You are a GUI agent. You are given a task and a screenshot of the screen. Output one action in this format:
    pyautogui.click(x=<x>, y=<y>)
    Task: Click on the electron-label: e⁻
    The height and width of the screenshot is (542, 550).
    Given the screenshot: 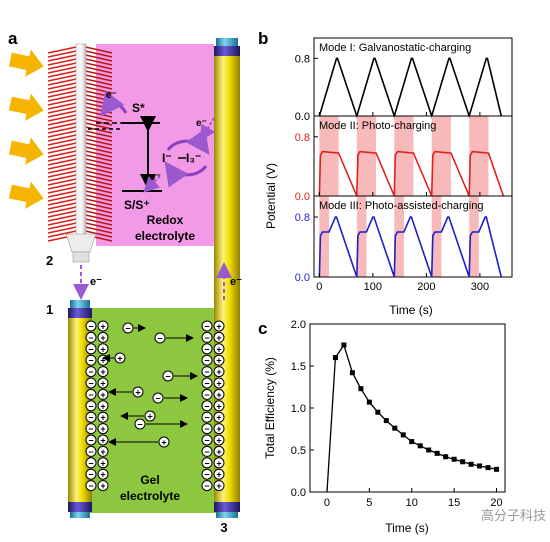 What is the action you would take?
    pyautogui.click(x=111, y=95)
    